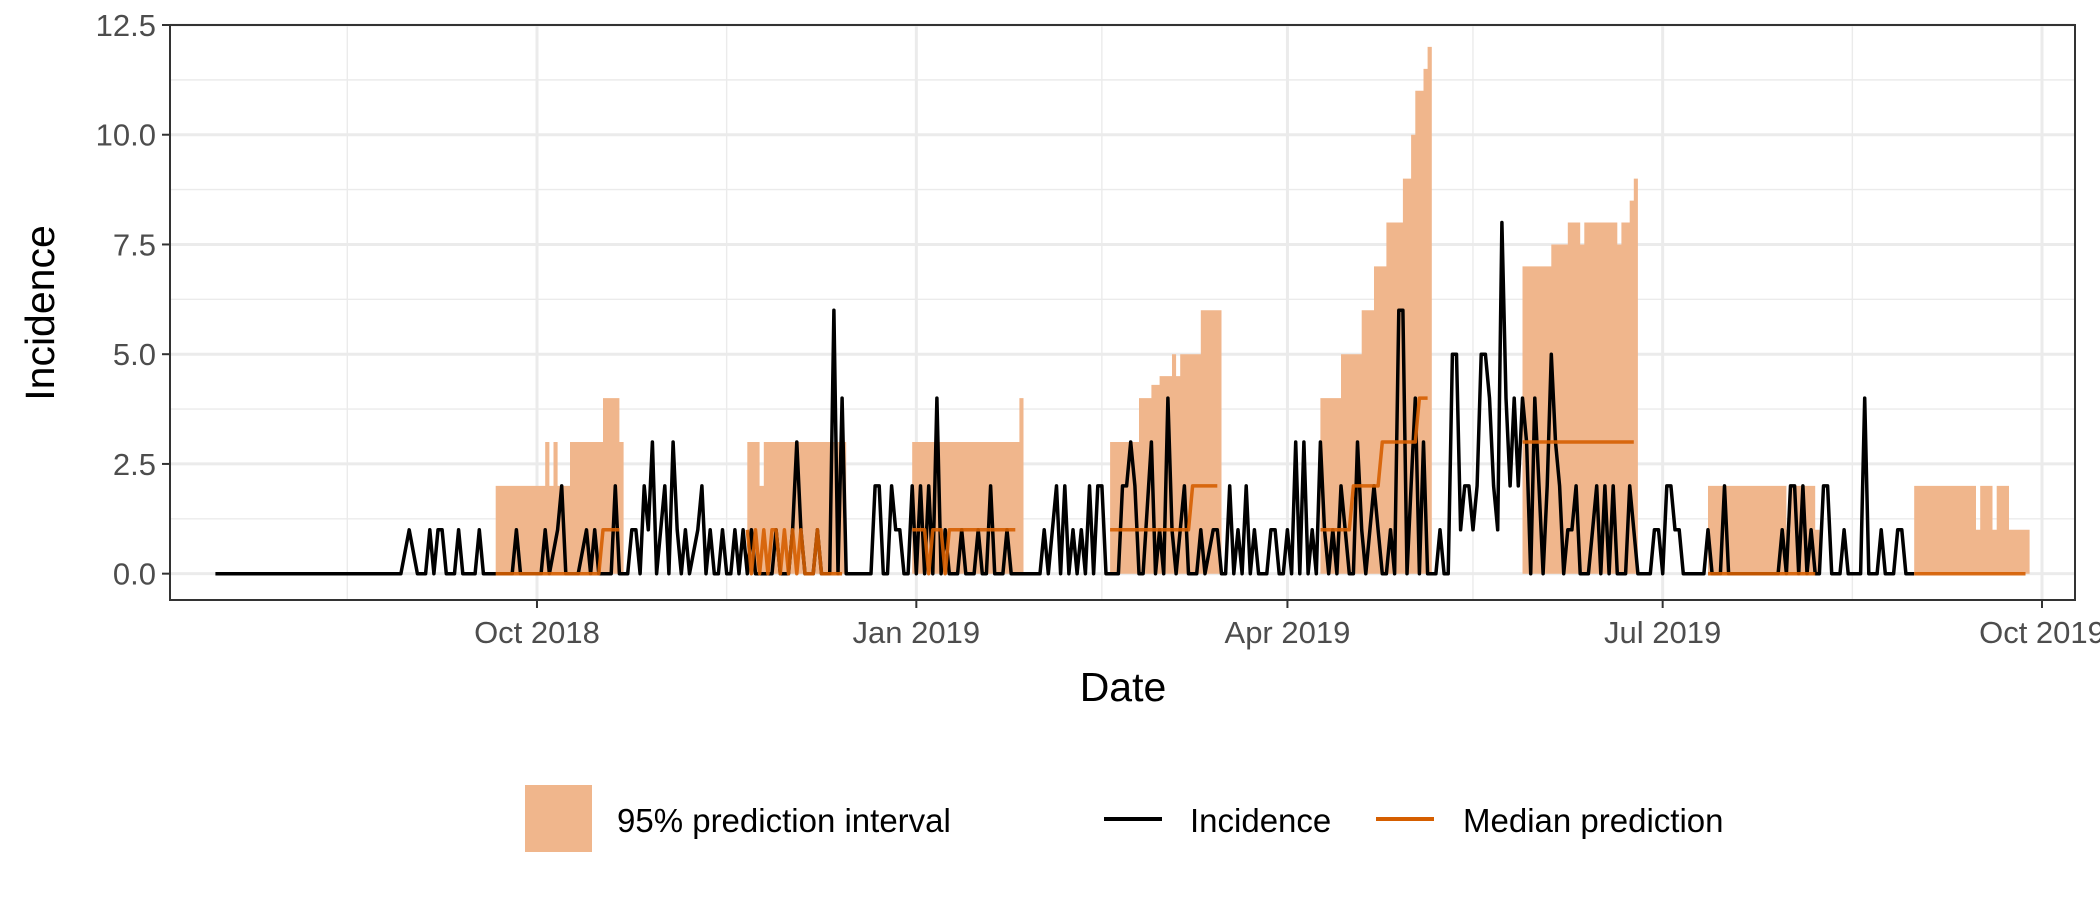  Describe the element at coordinates (126, 25) in the screenshot. I see `y-tick-label: 12.5` at that location.